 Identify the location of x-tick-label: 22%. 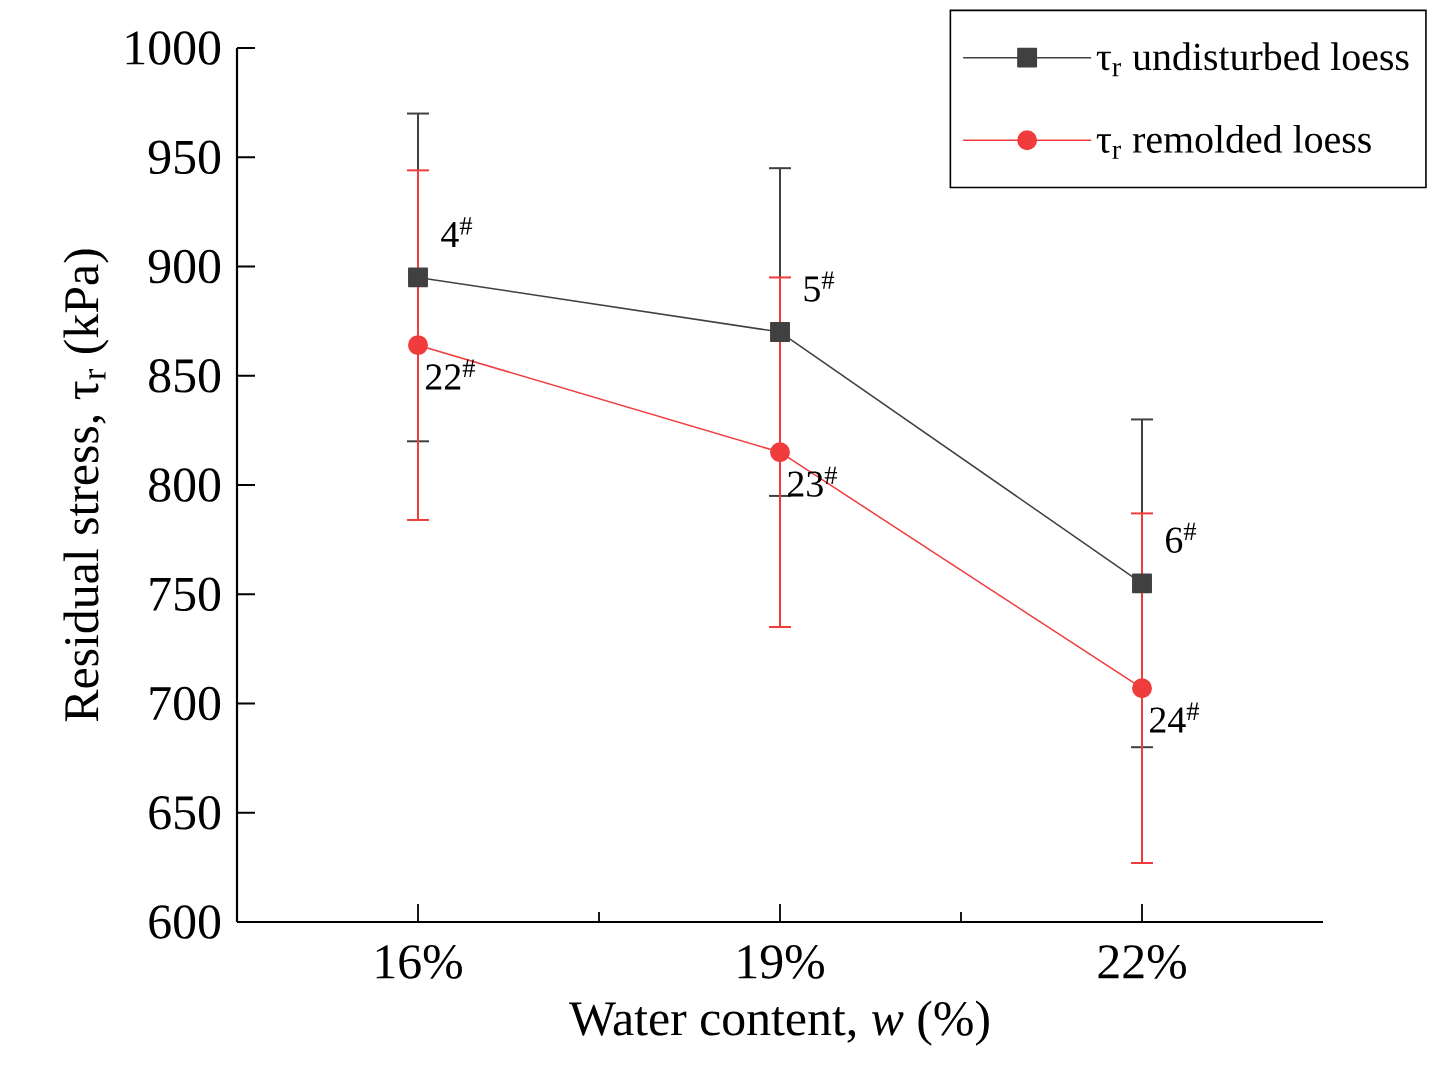
(1142, 962).